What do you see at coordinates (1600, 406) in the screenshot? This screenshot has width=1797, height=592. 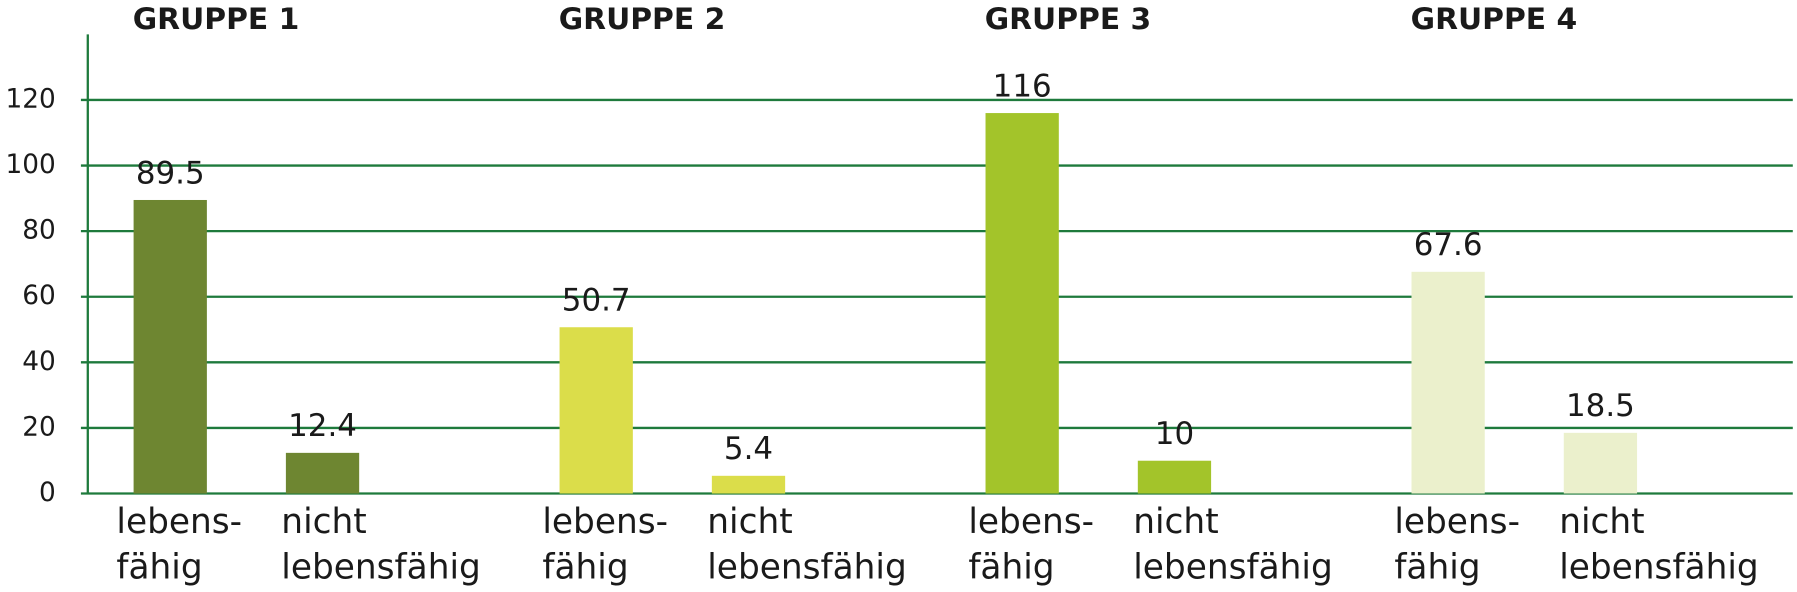 I see `value-label: 18.5` at bounding box center [1600, 406].